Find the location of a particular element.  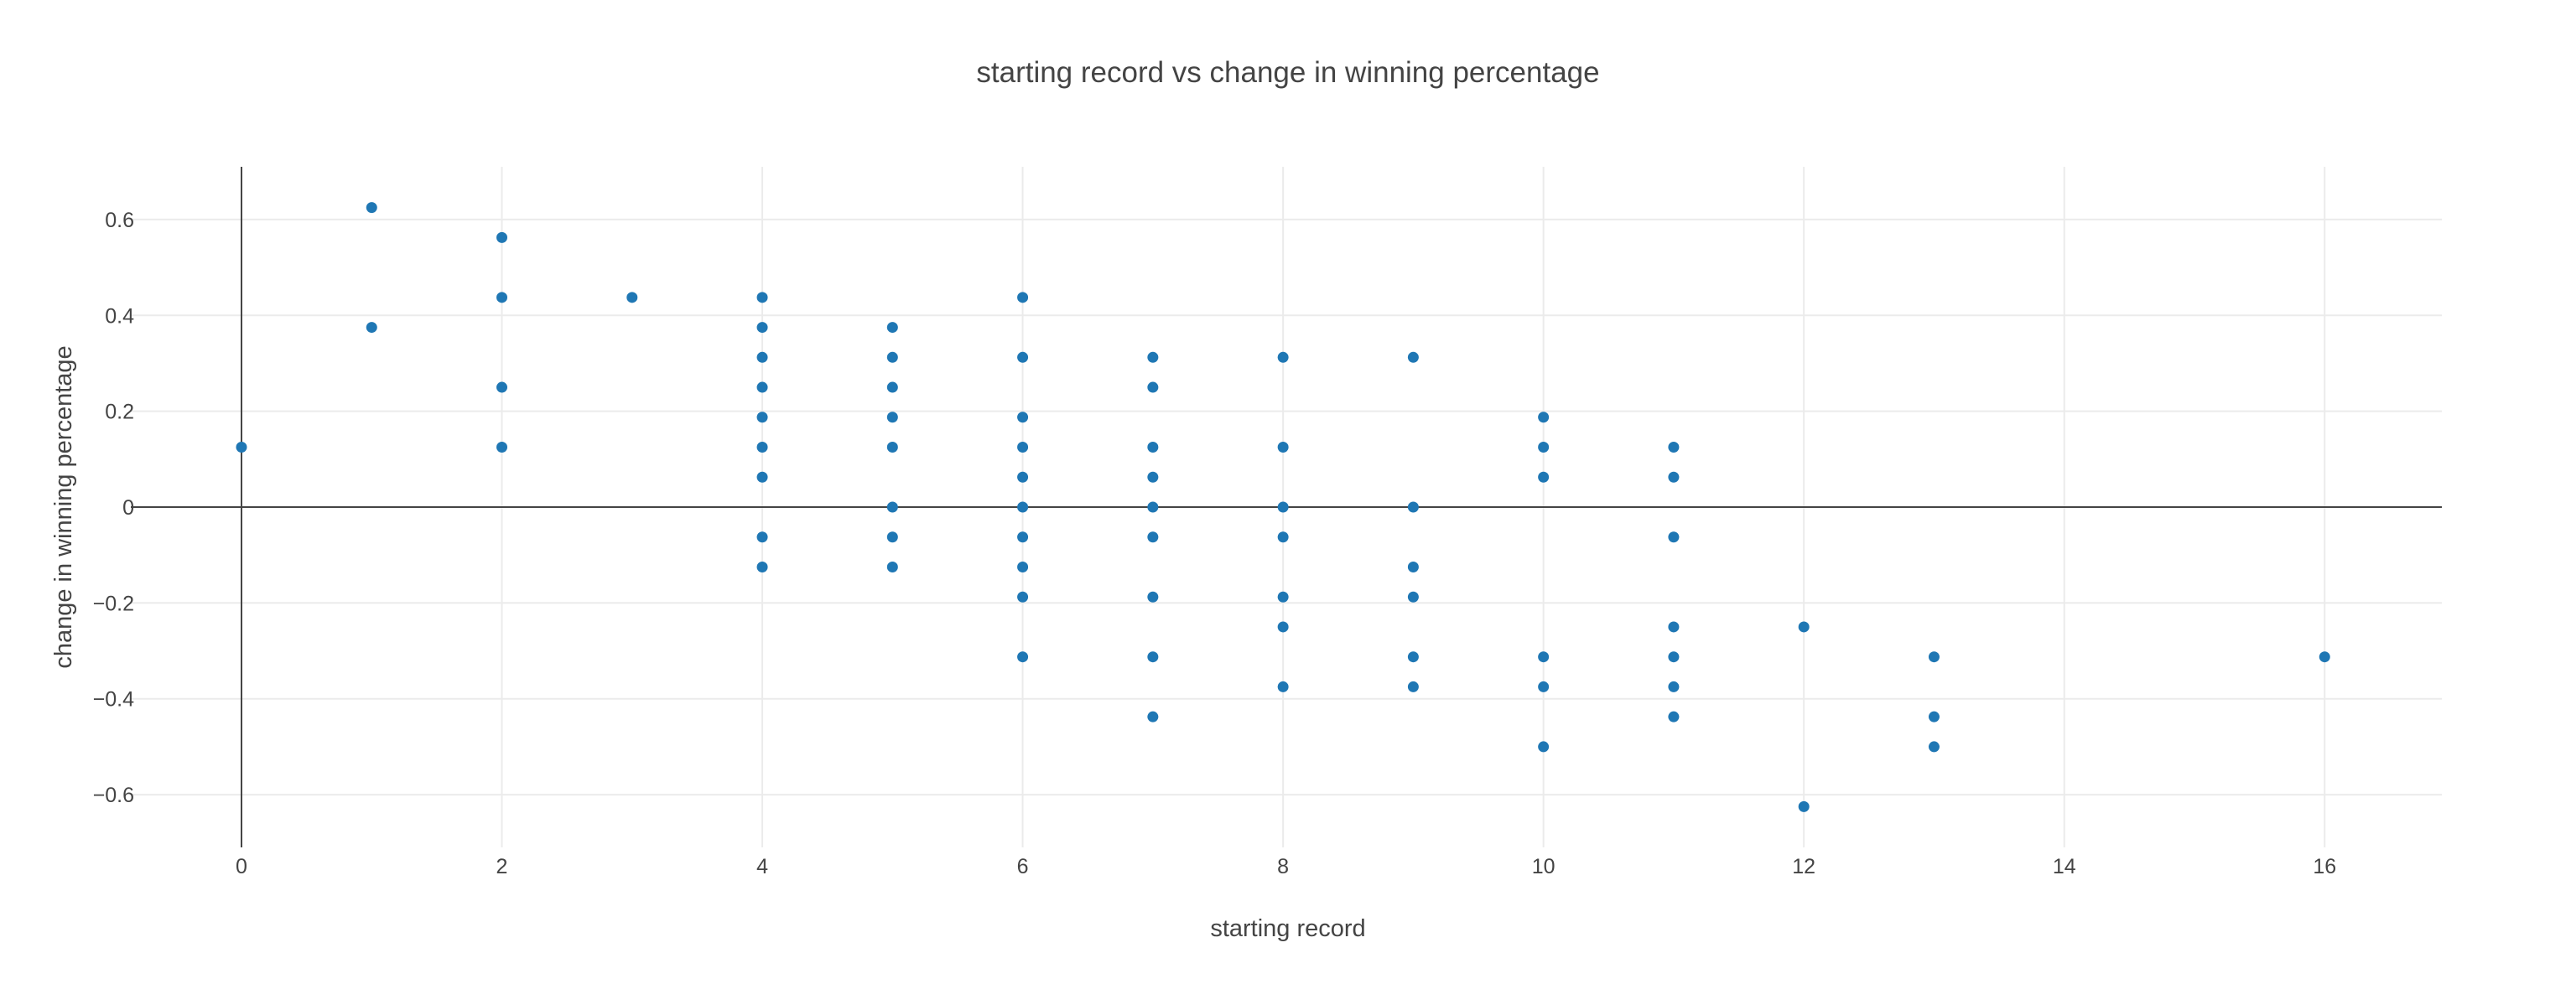

x-axis-title: starting record is located at coordinates (1287, 928).